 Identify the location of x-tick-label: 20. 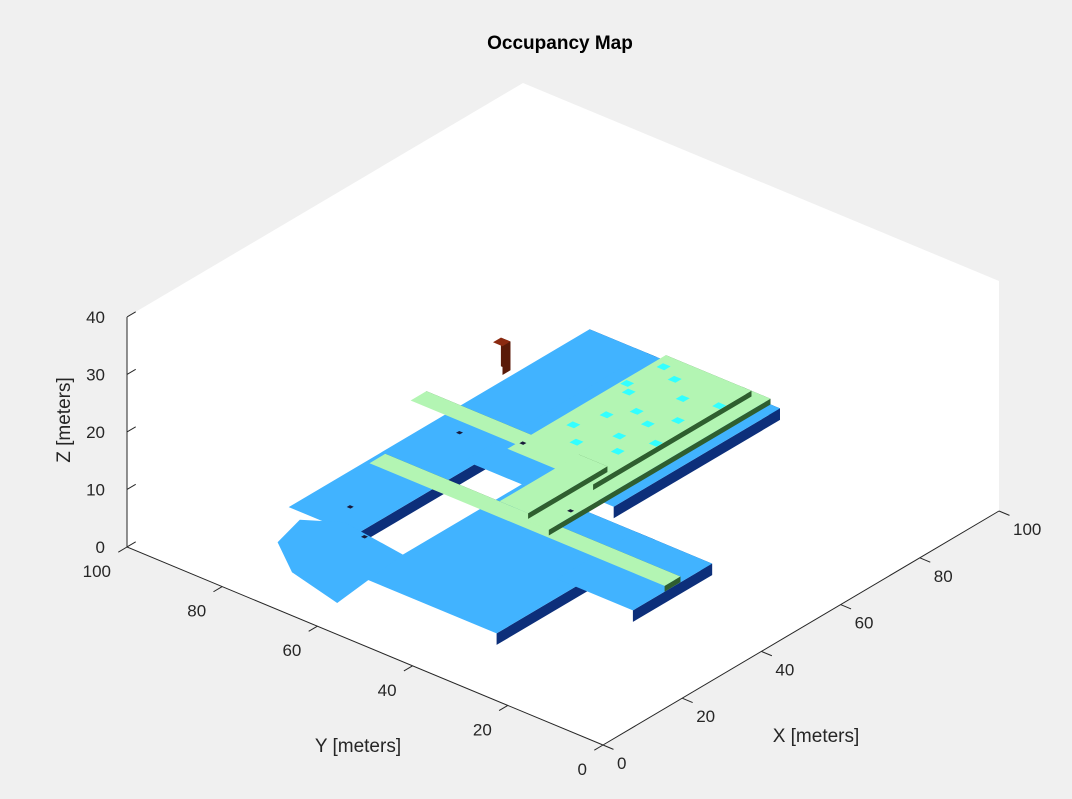
(705, 716).